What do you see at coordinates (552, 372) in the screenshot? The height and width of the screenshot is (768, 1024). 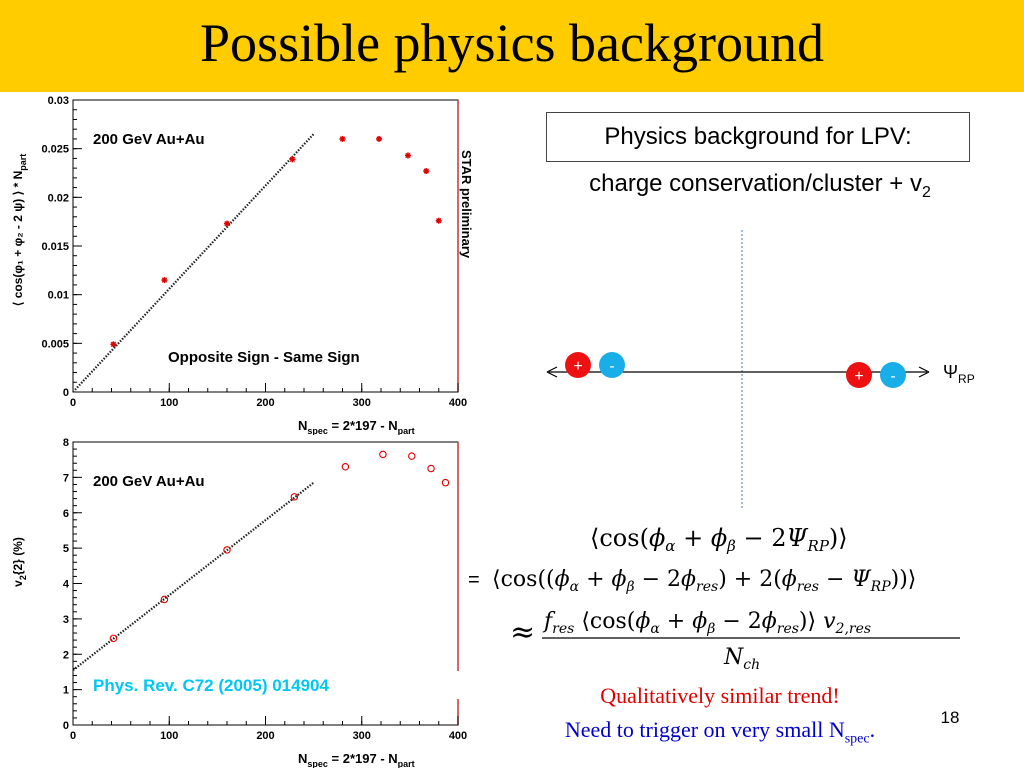 I see `left-arrowhead` at bounding box center [552, 372].